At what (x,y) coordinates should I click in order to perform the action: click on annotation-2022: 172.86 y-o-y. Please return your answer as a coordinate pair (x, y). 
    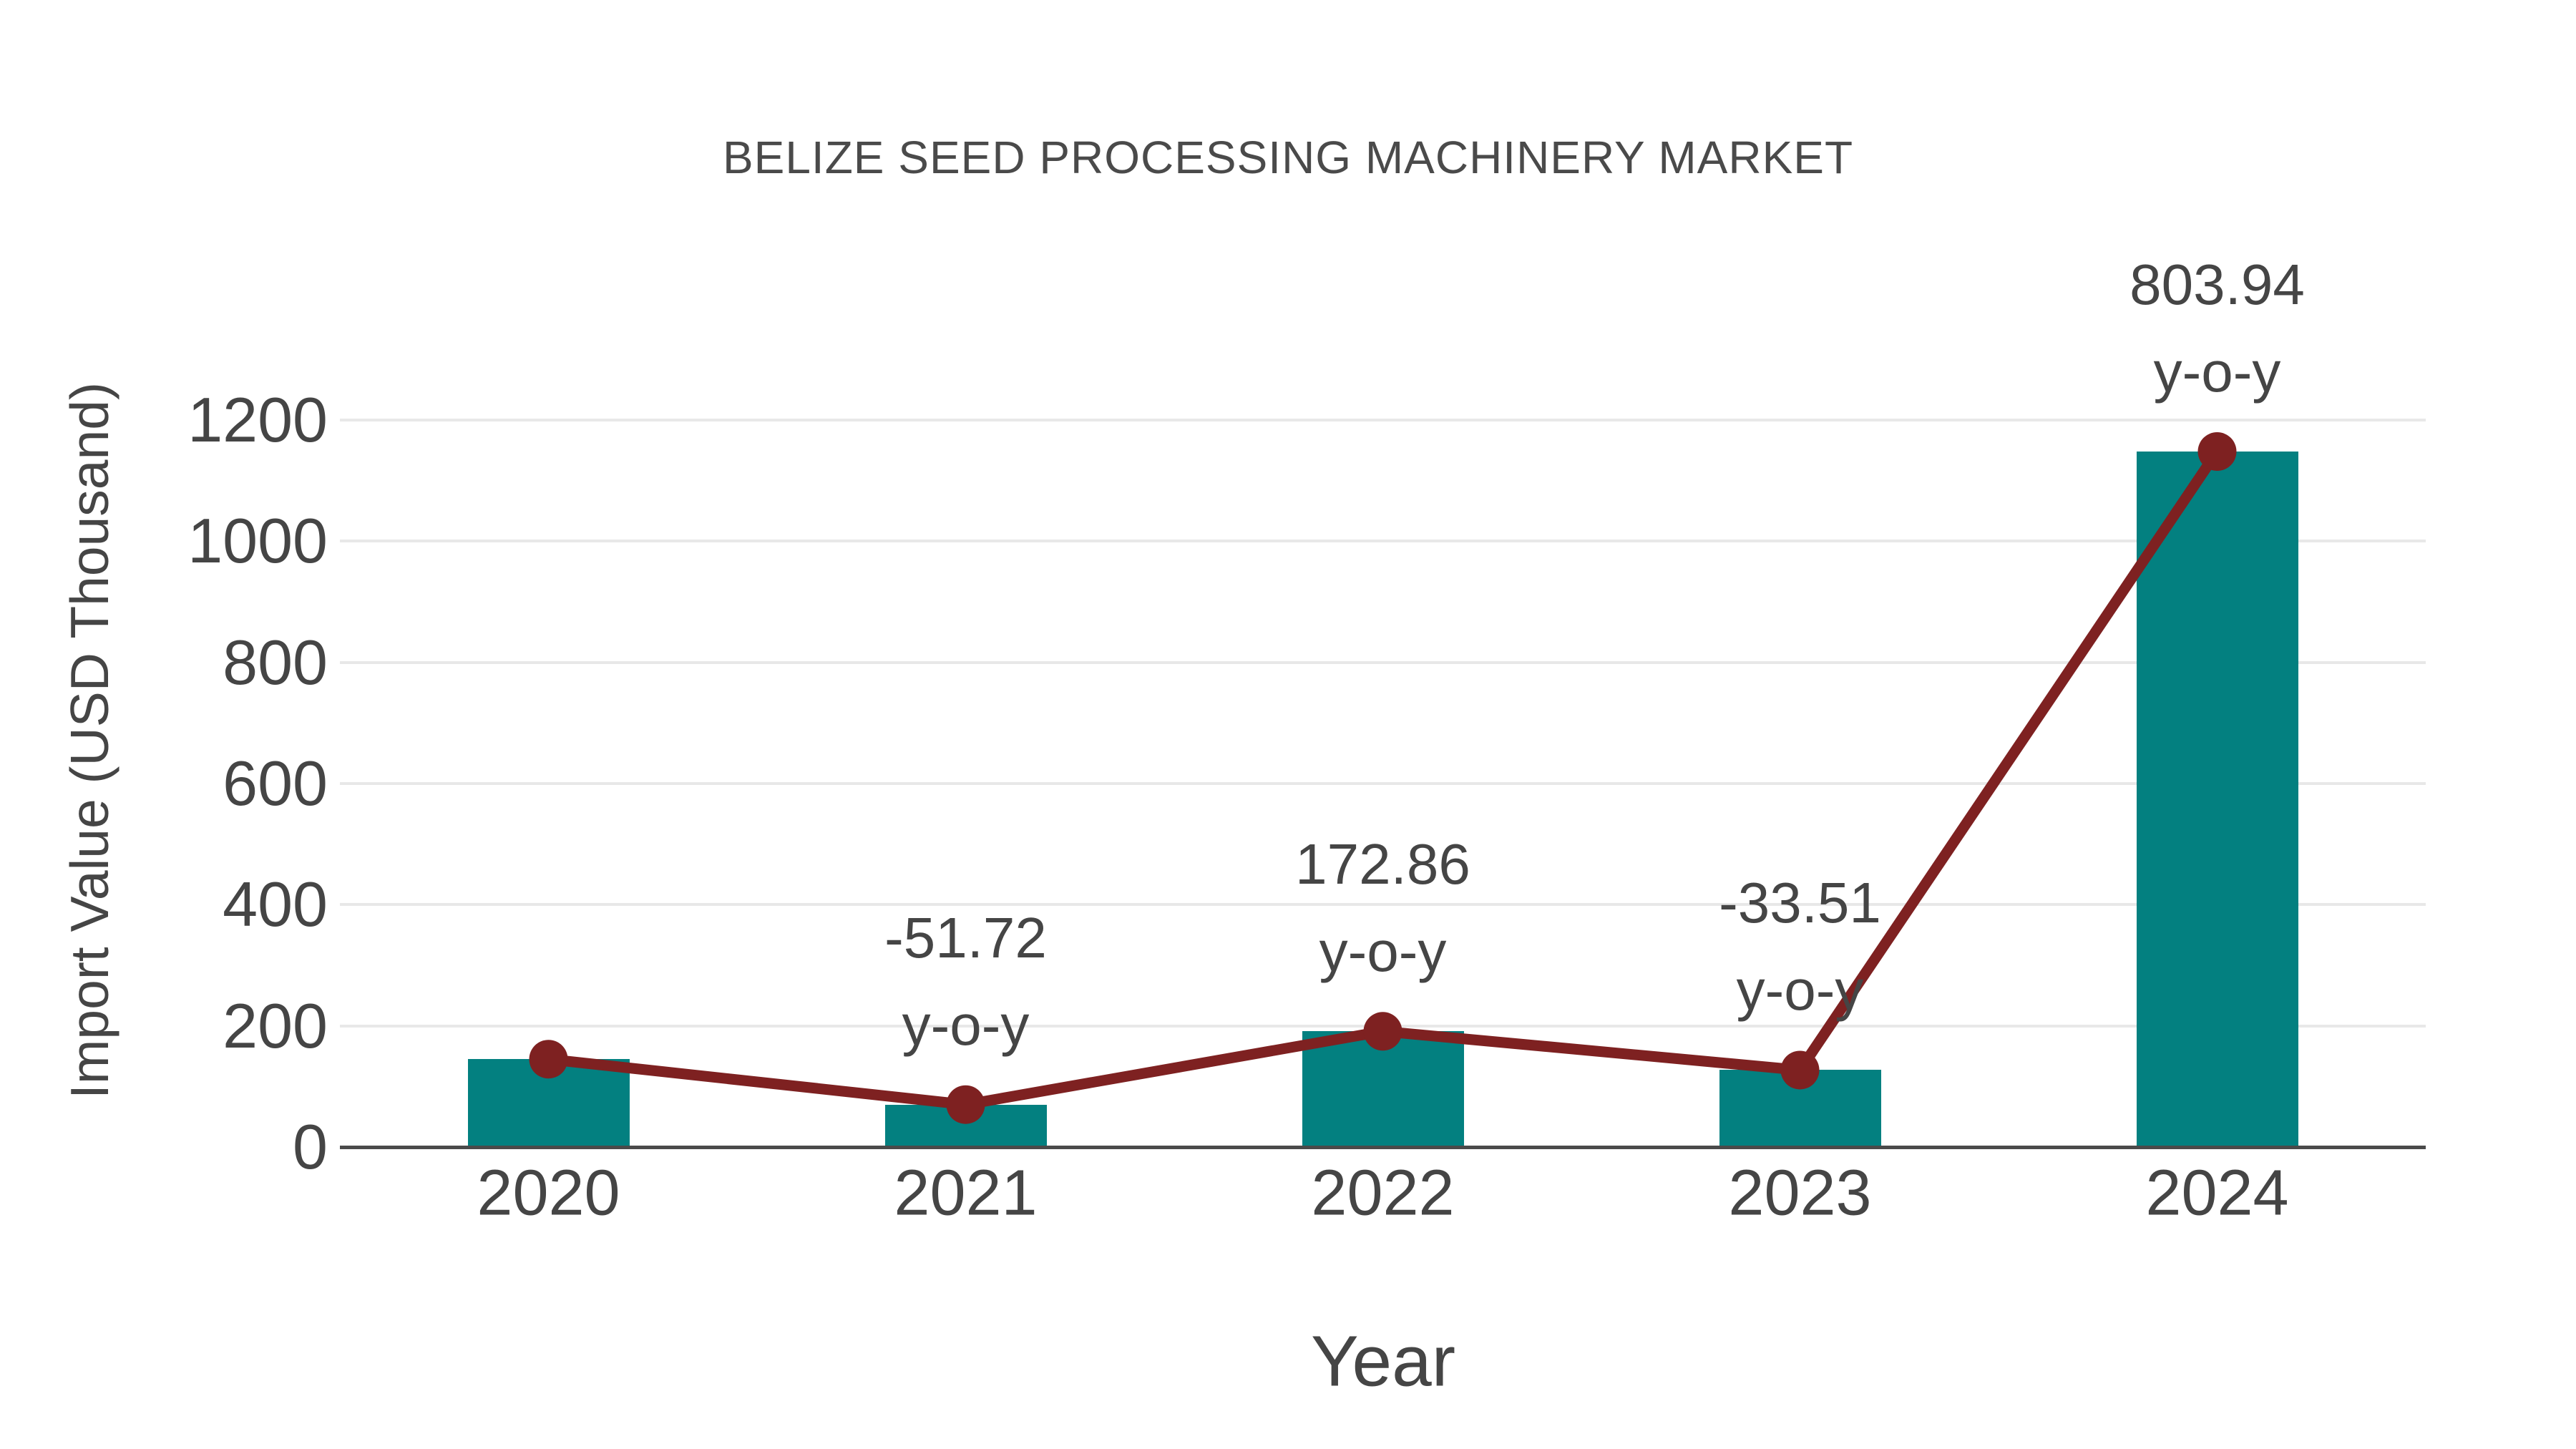
    Looking at the image, I should click on (1382, 908).